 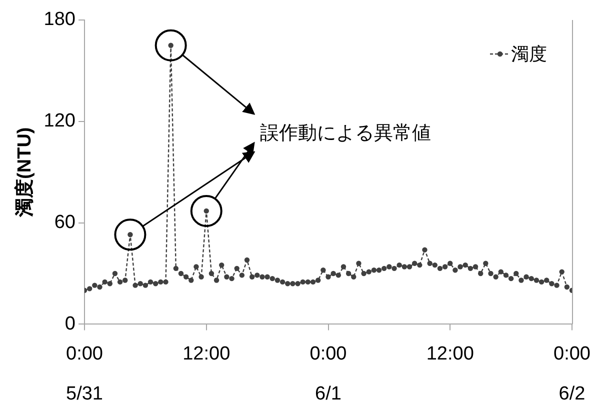 What do you see at coordinates (345, 134) in the screenshot?
I see `annotation: 誤作動による異常値` at bounding box center [345, 134].